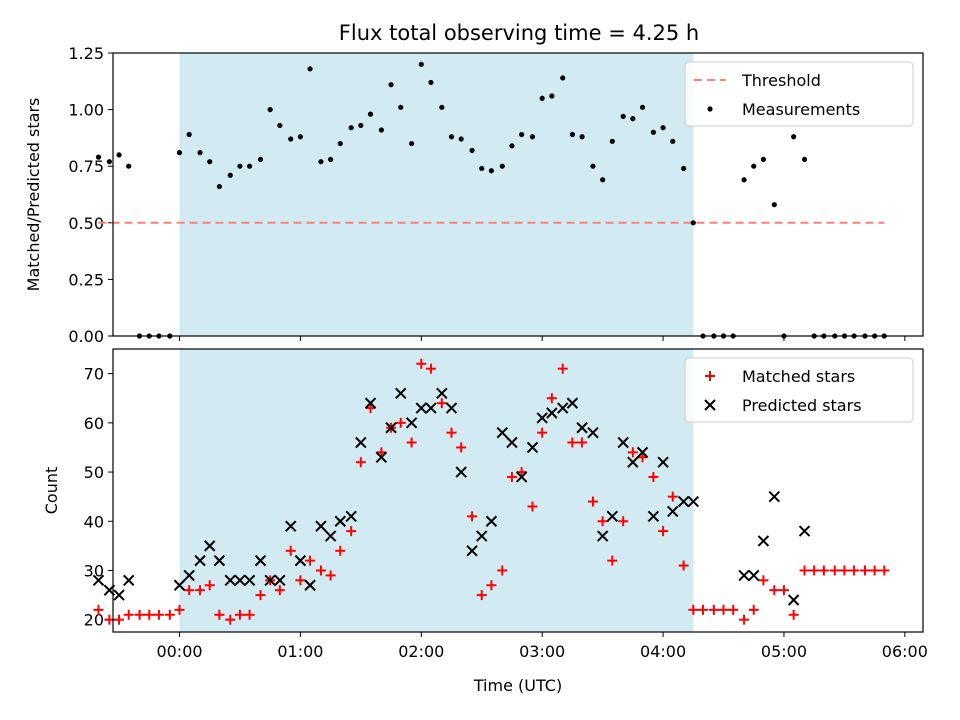 This screenshot has width=960, height=720. I want to click on top-legend: Threshold Measurements, so click(799, 94).